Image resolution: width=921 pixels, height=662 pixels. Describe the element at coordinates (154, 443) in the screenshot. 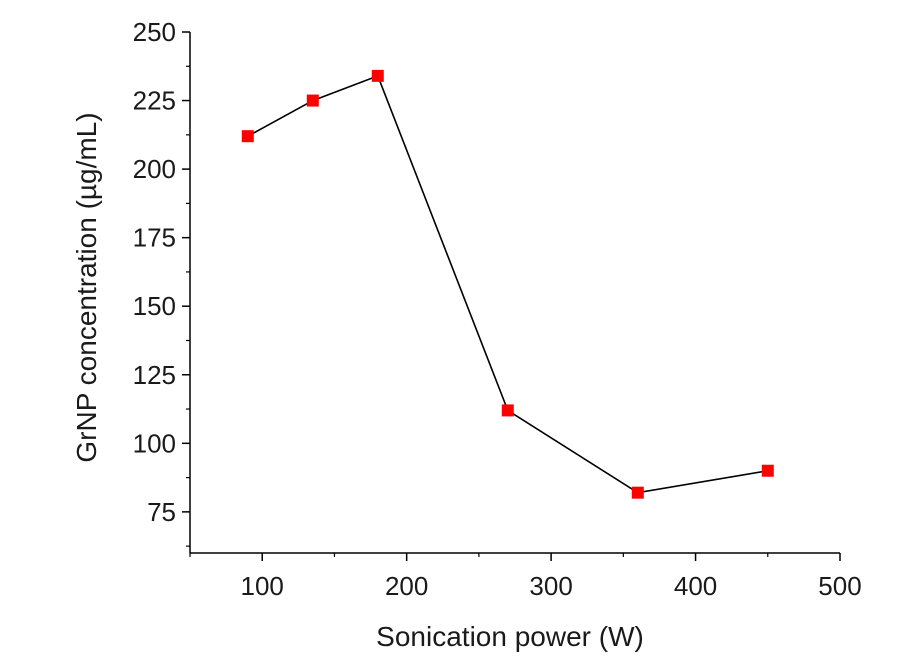

I see `y-tick-label: 100` at that location.